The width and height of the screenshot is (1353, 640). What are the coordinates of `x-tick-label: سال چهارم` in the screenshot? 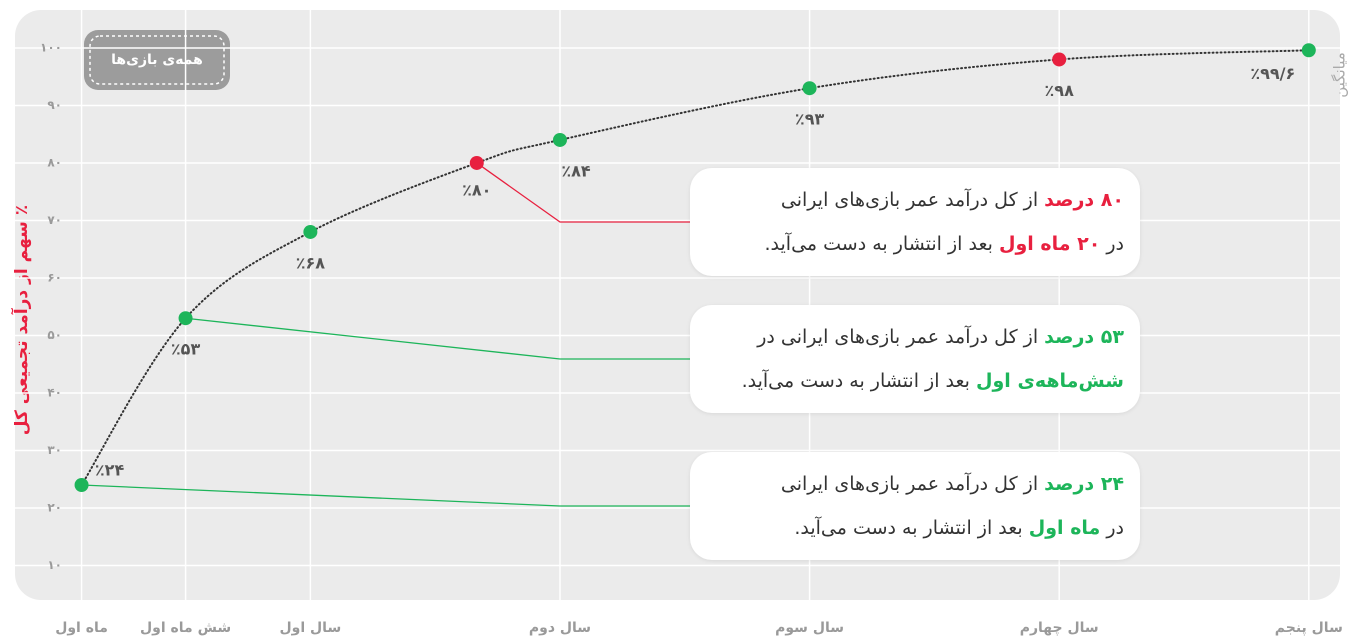 It's located at (1059, 628).